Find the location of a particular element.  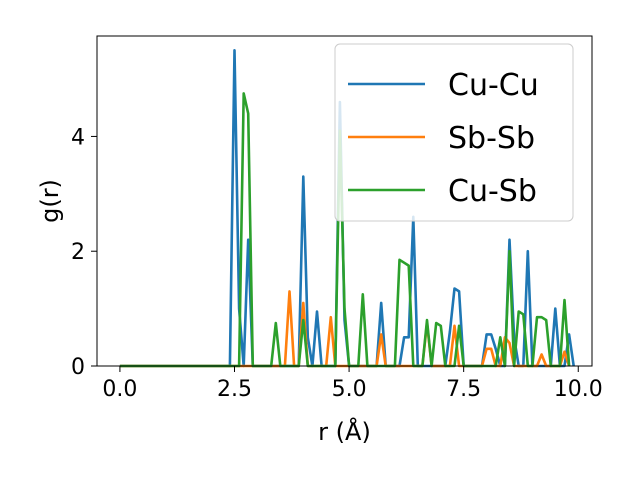

y-axis-ticks: 0 2 4 is located at coordinates (84, 252).